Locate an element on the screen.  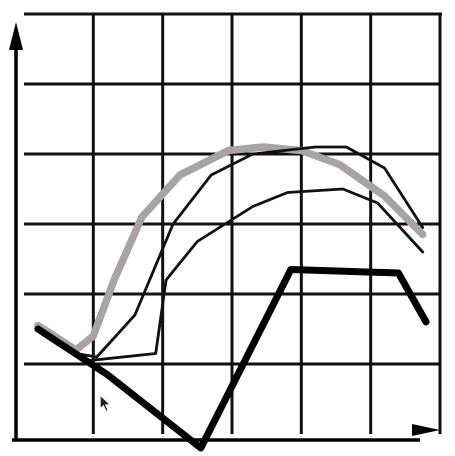
mouse-cursor-icon is located at coordinates (105, 403).